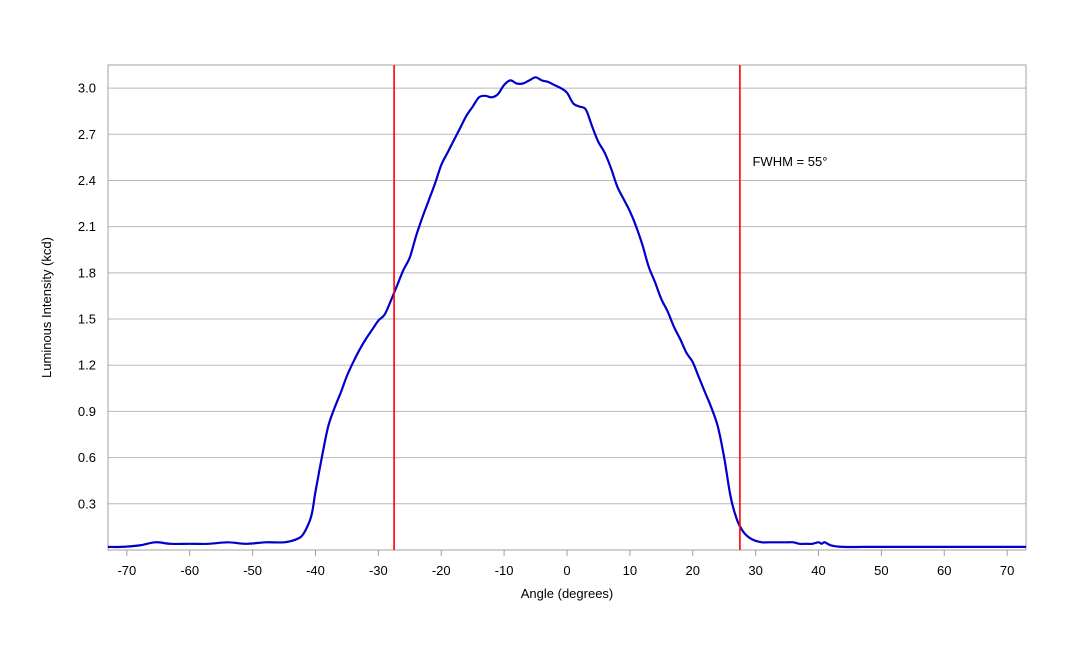 The image size is (1080, 648). Describe the element at coordinates (46, 307) in the screenshot. I see `y-axis-label: Luminous Intensity (kcd)` at that location.